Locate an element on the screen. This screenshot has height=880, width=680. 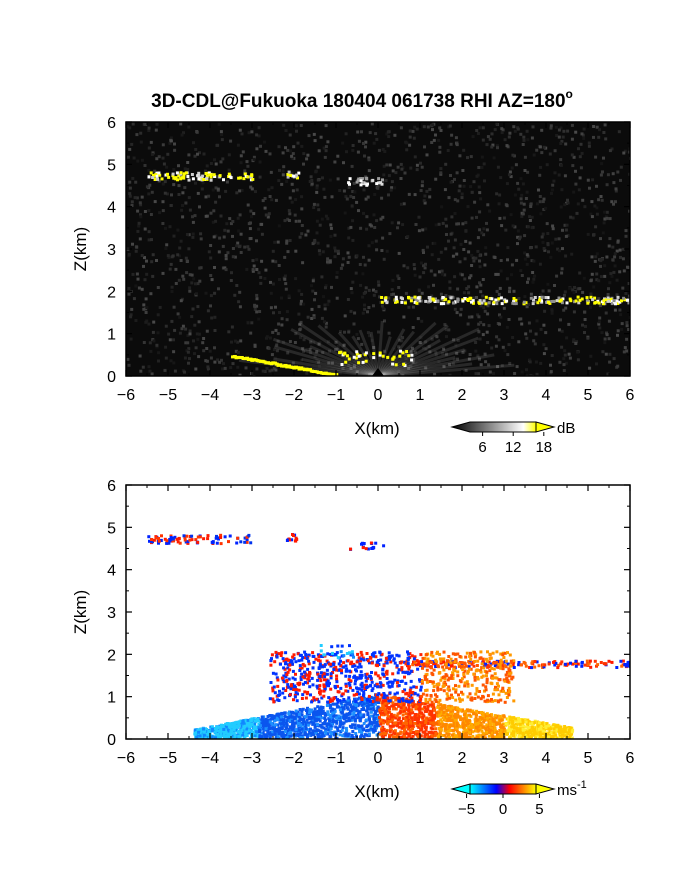
top-xtick-label: 3 is located at coordinates (504, 395).